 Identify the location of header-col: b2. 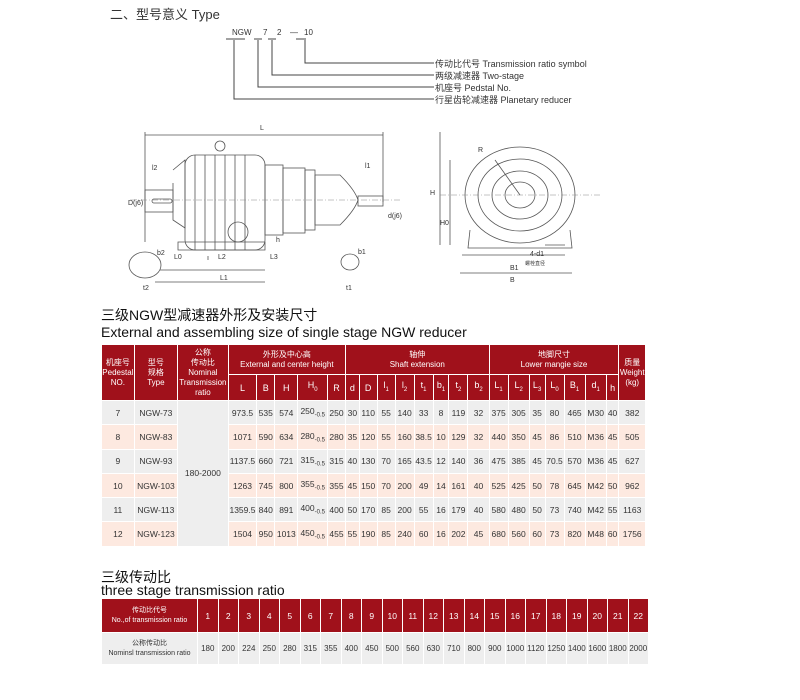
(478, 387).